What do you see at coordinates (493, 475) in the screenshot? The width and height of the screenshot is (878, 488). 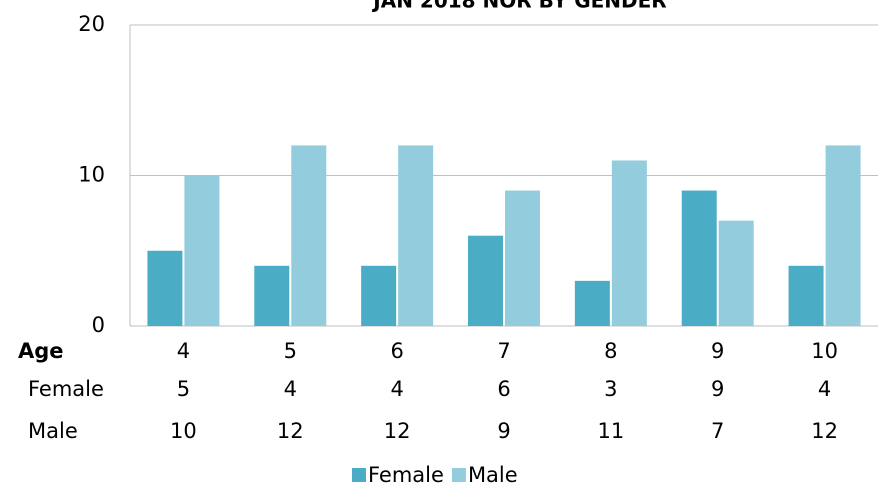 I see `legend-label: Male` at bounding box center [493, 475].